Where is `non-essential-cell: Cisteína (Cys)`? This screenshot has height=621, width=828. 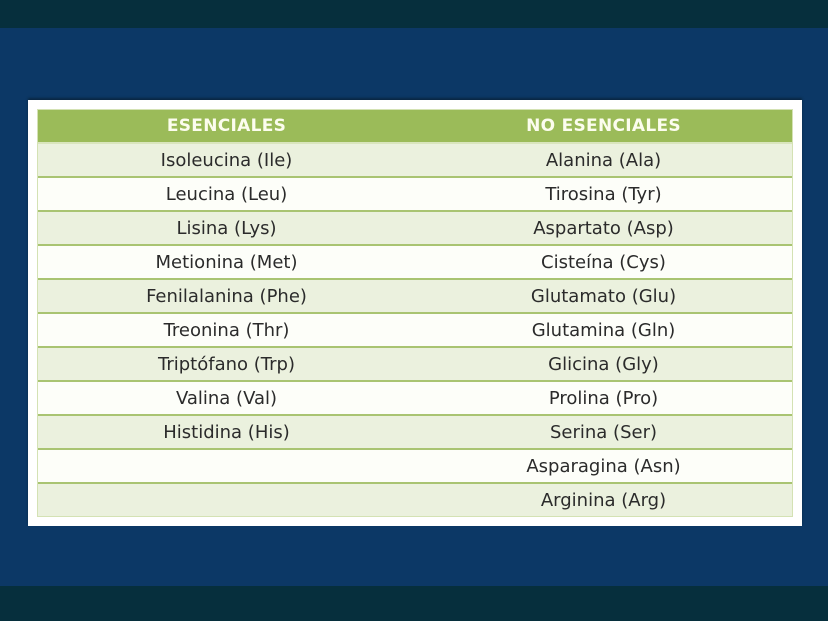 non-essential-cell: Cisteína (Cys) is located at coordinates (603, 262).